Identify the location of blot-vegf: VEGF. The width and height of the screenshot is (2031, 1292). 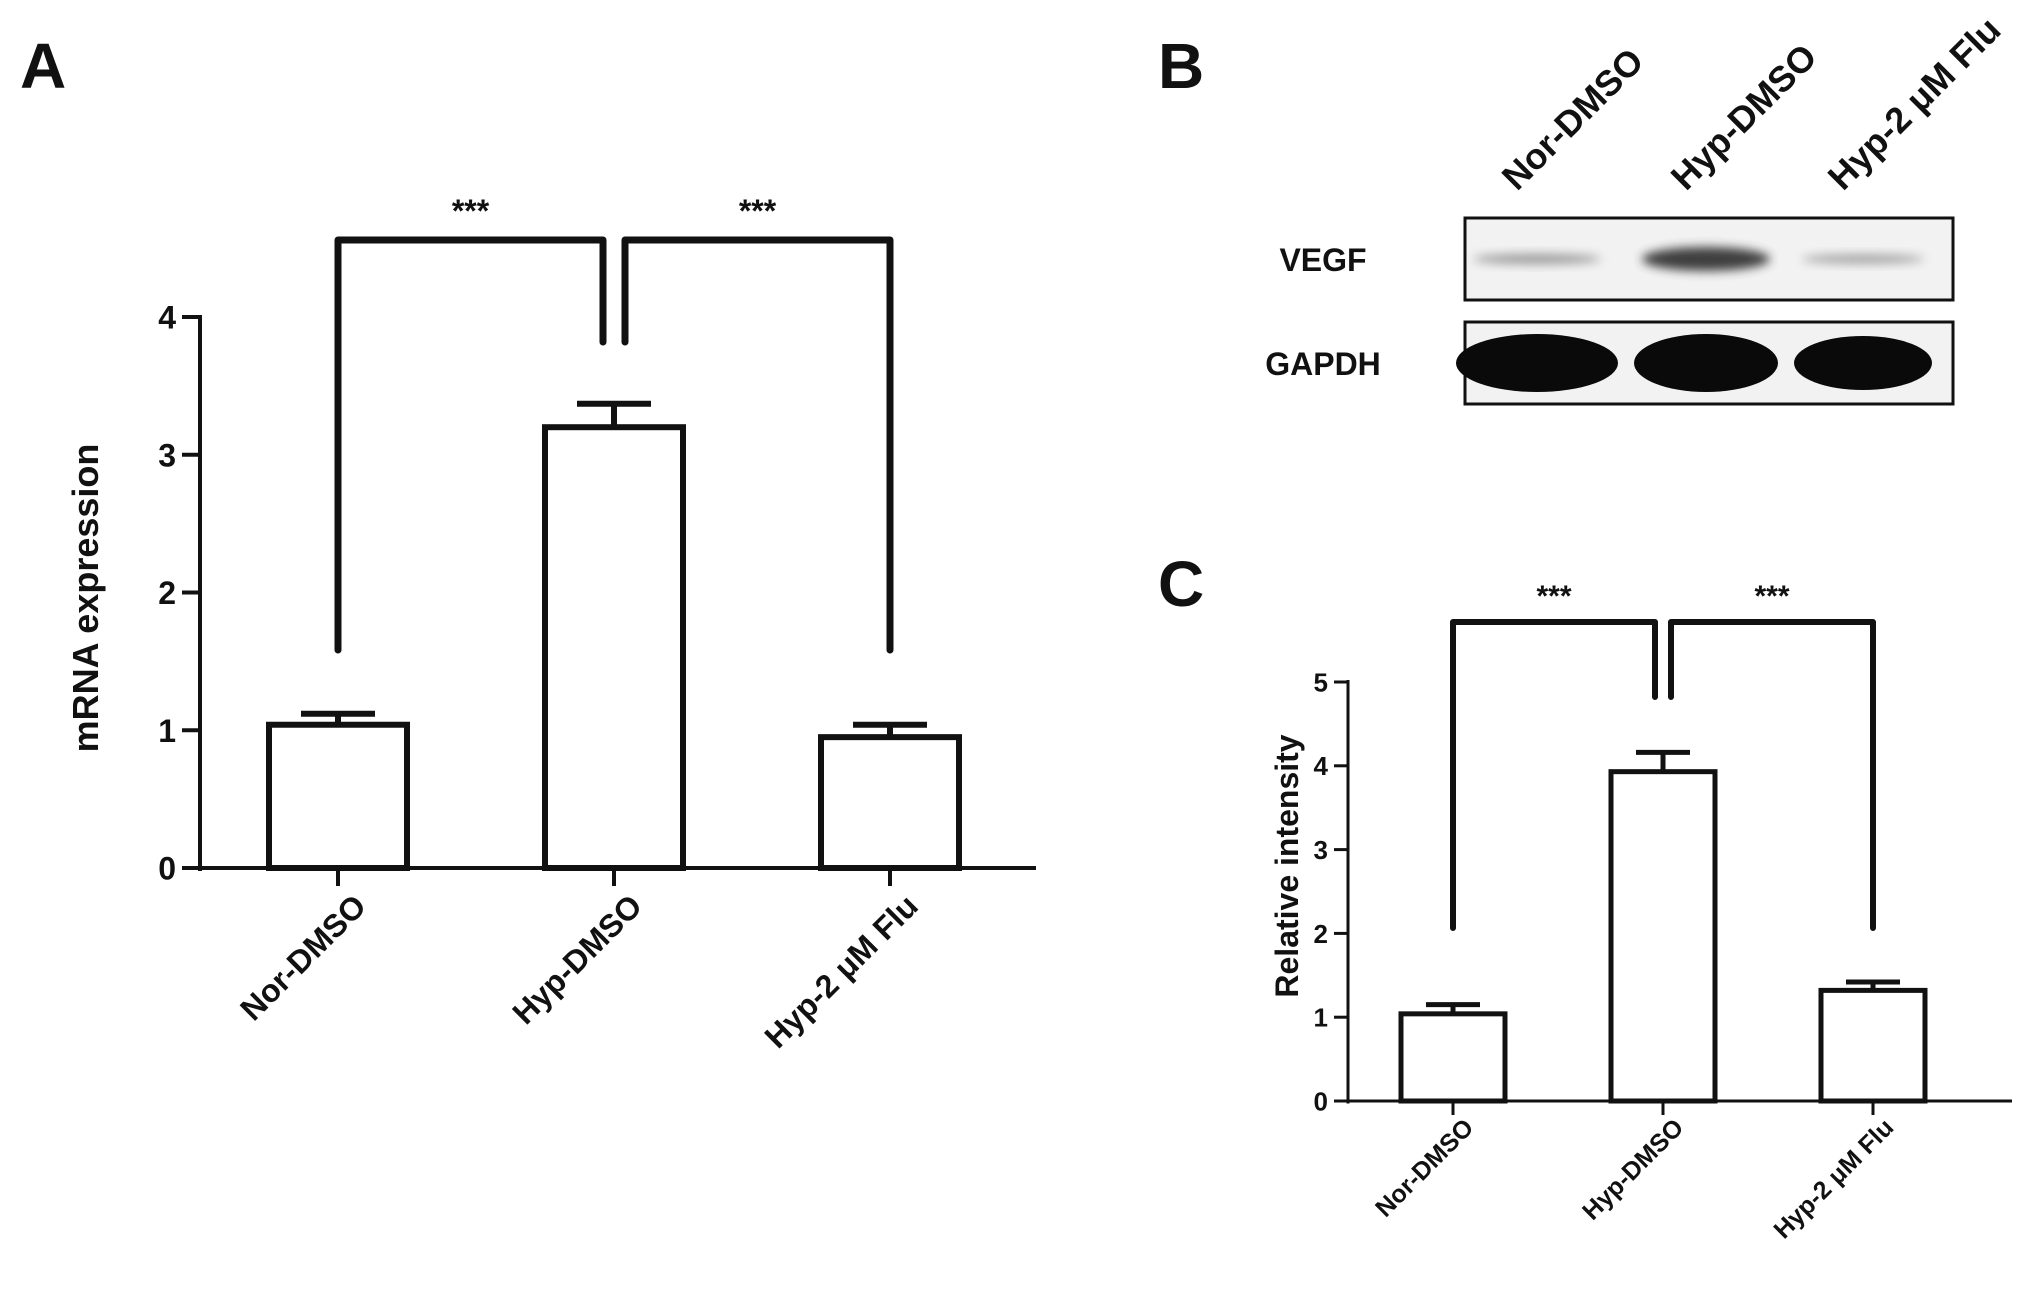
(1617, 259).